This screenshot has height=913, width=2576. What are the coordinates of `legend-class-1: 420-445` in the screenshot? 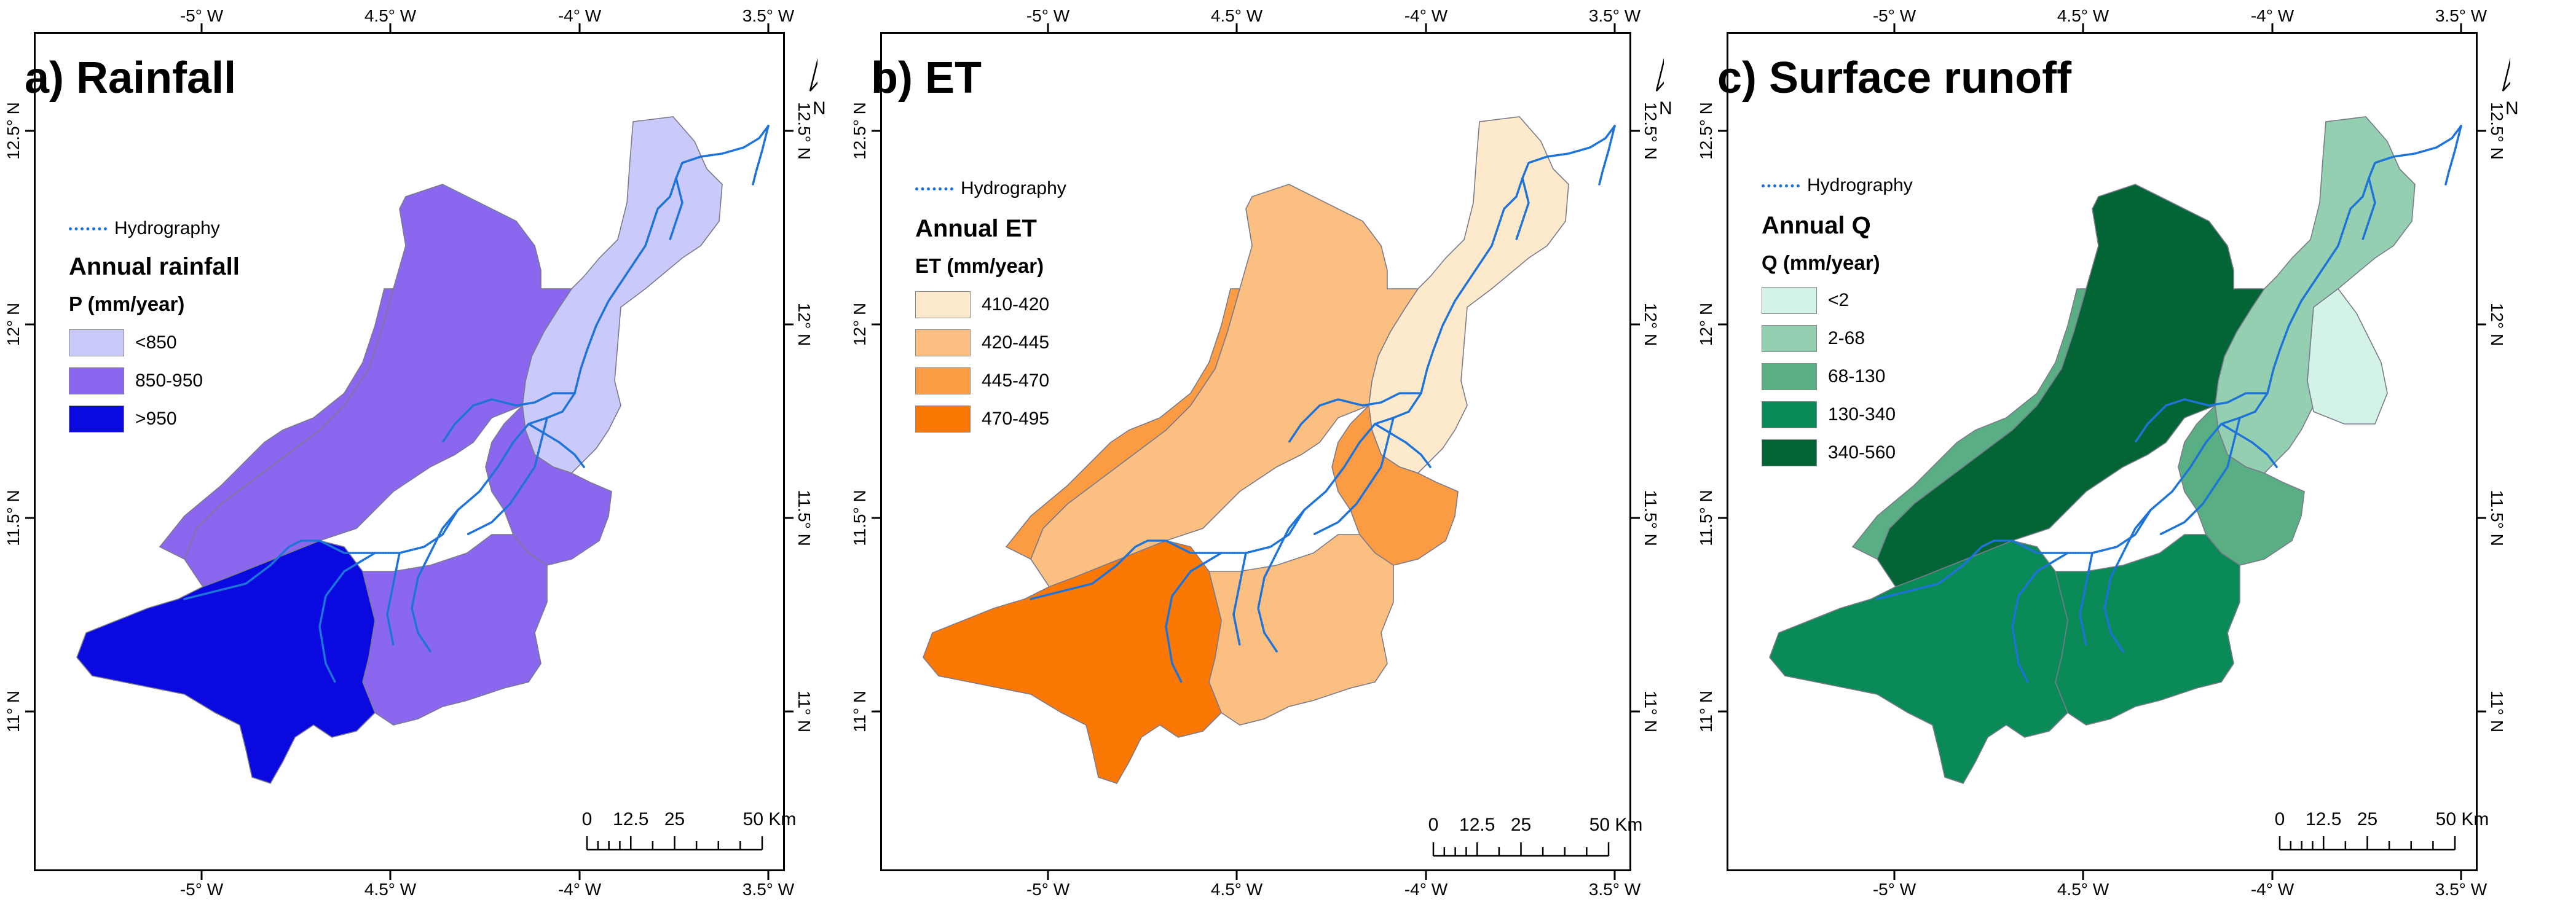 It's located at (982, 343).